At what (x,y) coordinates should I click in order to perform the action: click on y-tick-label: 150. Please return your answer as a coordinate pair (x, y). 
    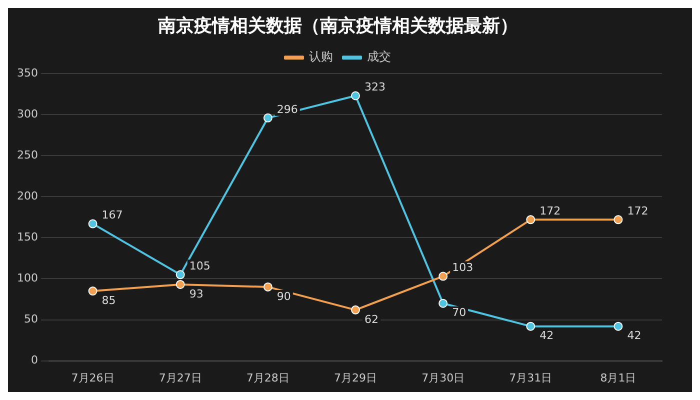
    Looking at the image, I should click on (27, 237).